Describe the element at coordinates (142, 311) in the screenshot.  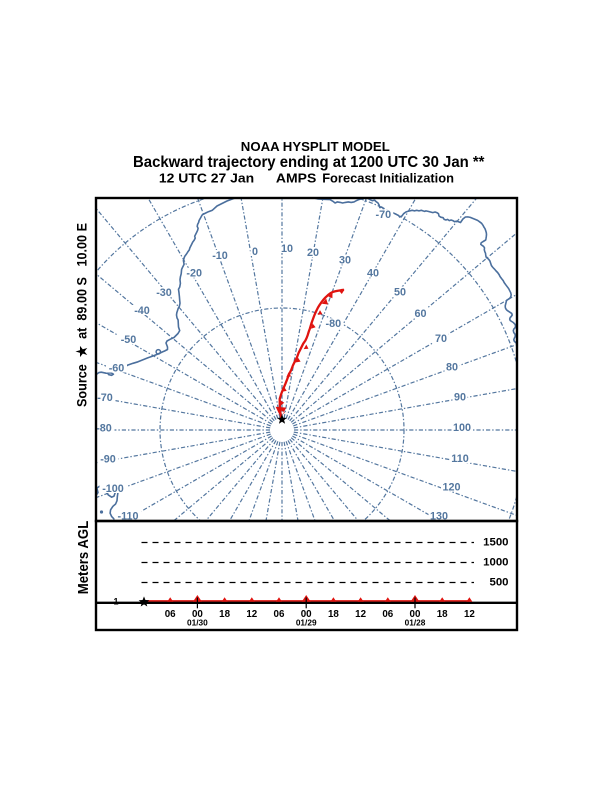
I see `svg-text: -40` at that location.